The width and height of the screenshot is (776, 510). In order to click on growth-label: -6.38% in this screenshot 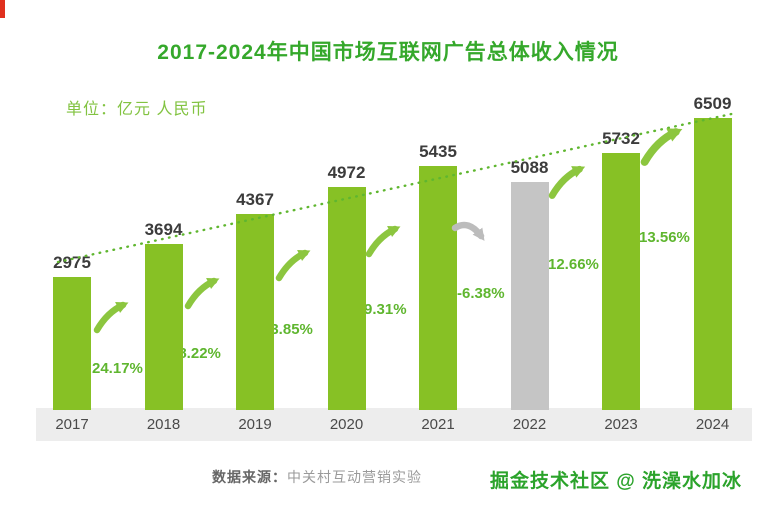, I will do `click(481, 293)`.